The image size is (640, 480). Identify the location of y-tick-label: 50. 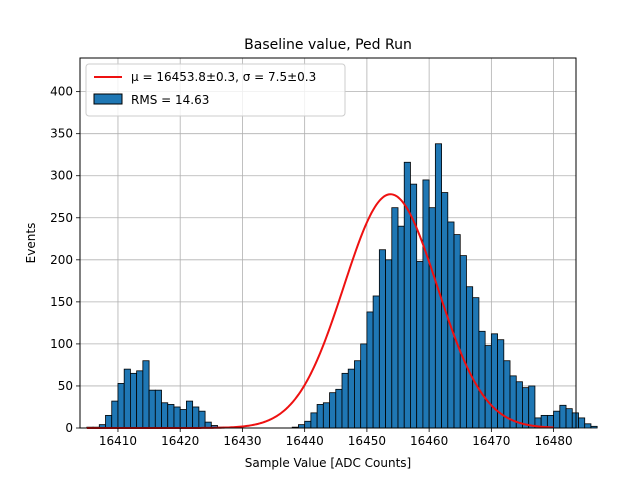
(65, 386).